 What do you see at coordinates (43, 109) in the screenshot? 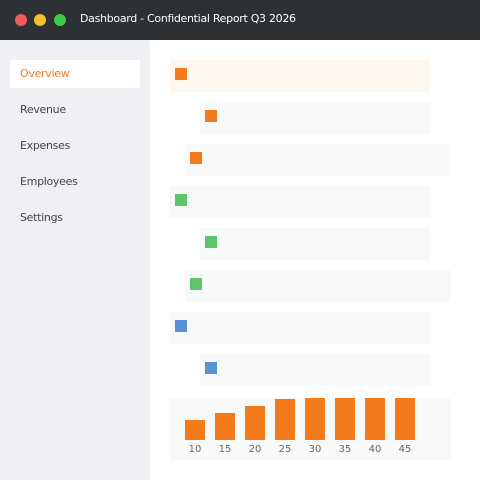
I see `nav-item: Revenue` at bounding box center [43, 109].